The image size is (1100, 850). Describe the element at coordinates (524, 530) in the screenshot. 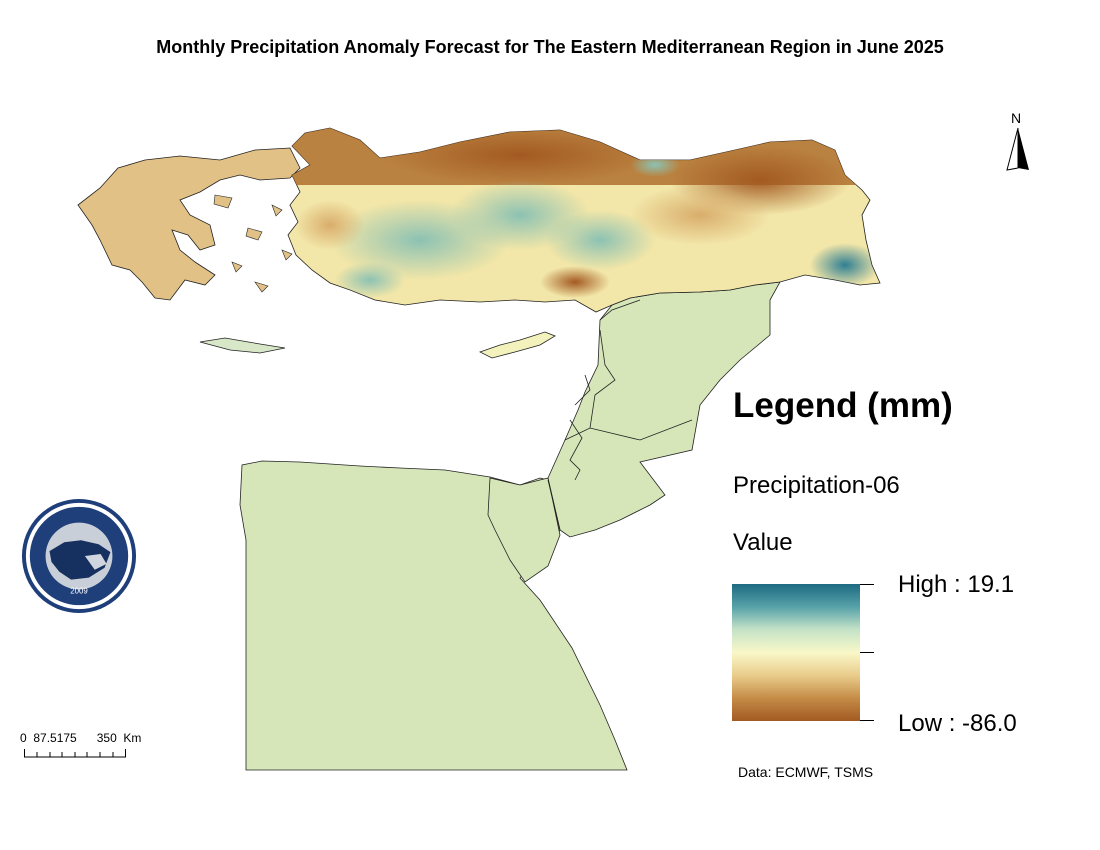

I see `sinai-region` at that location.